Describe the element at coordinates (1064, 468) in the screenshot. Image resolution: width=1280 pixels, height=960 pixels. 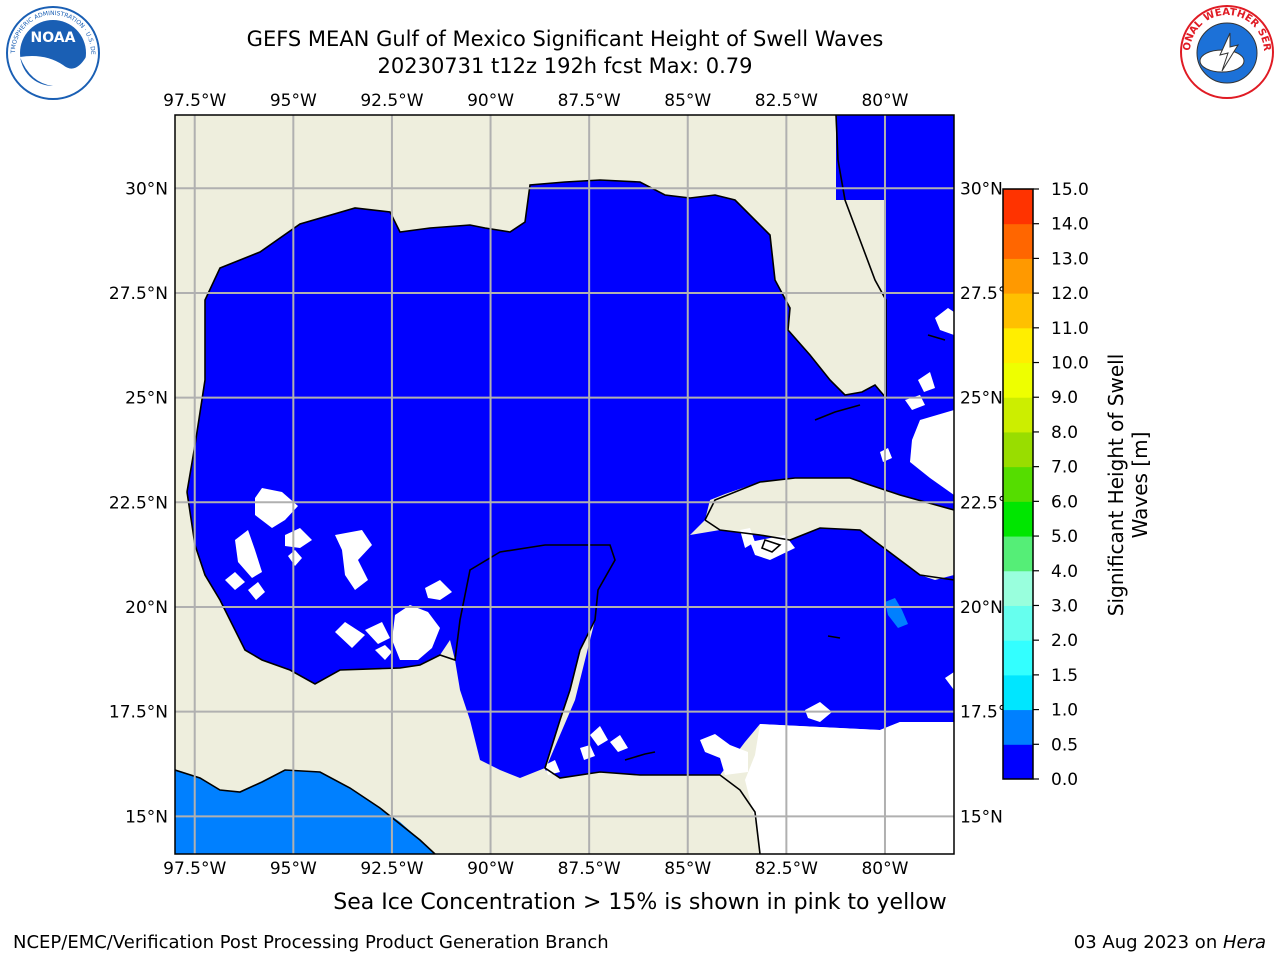
I see `colorbar-tick-label: 7.0` at that location.